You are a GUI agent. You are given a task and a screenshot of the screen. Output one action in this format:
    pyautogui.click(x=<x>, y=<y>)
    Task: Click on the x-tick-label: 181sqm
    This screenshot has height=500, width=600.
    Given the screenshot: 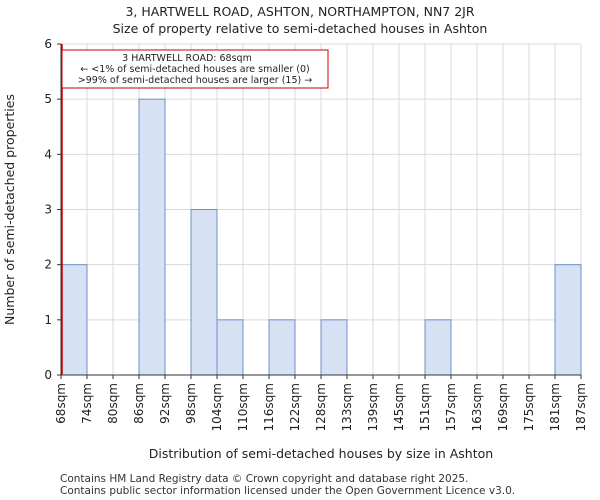 What is the action you would take?
    pyautogui.click(x=555, y=407)
    